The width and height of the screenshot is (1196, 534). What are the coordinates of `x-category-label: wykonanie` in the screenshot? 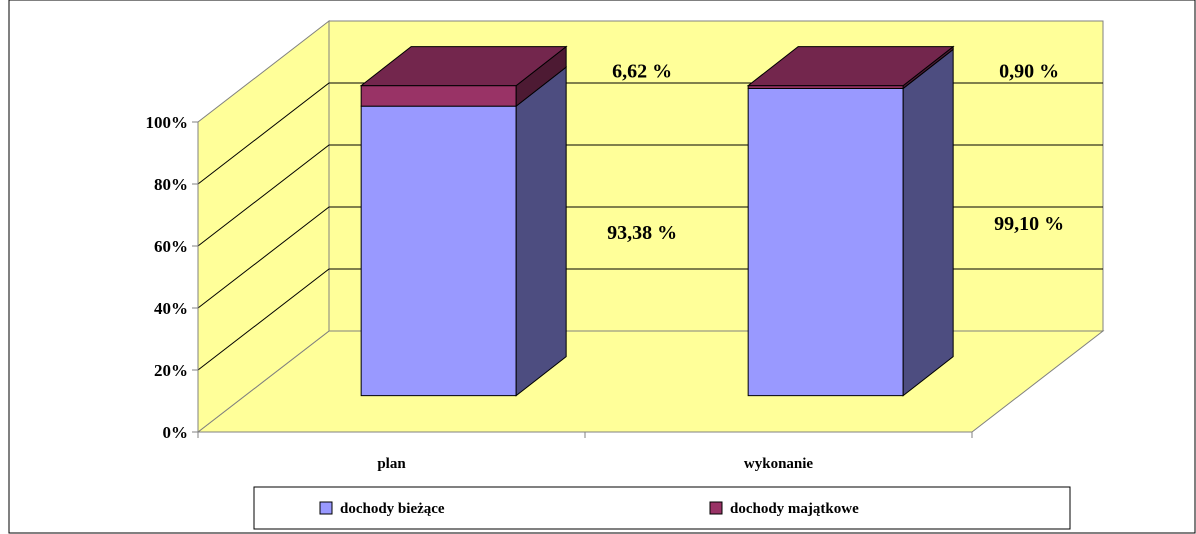 It's located at (779, 464).